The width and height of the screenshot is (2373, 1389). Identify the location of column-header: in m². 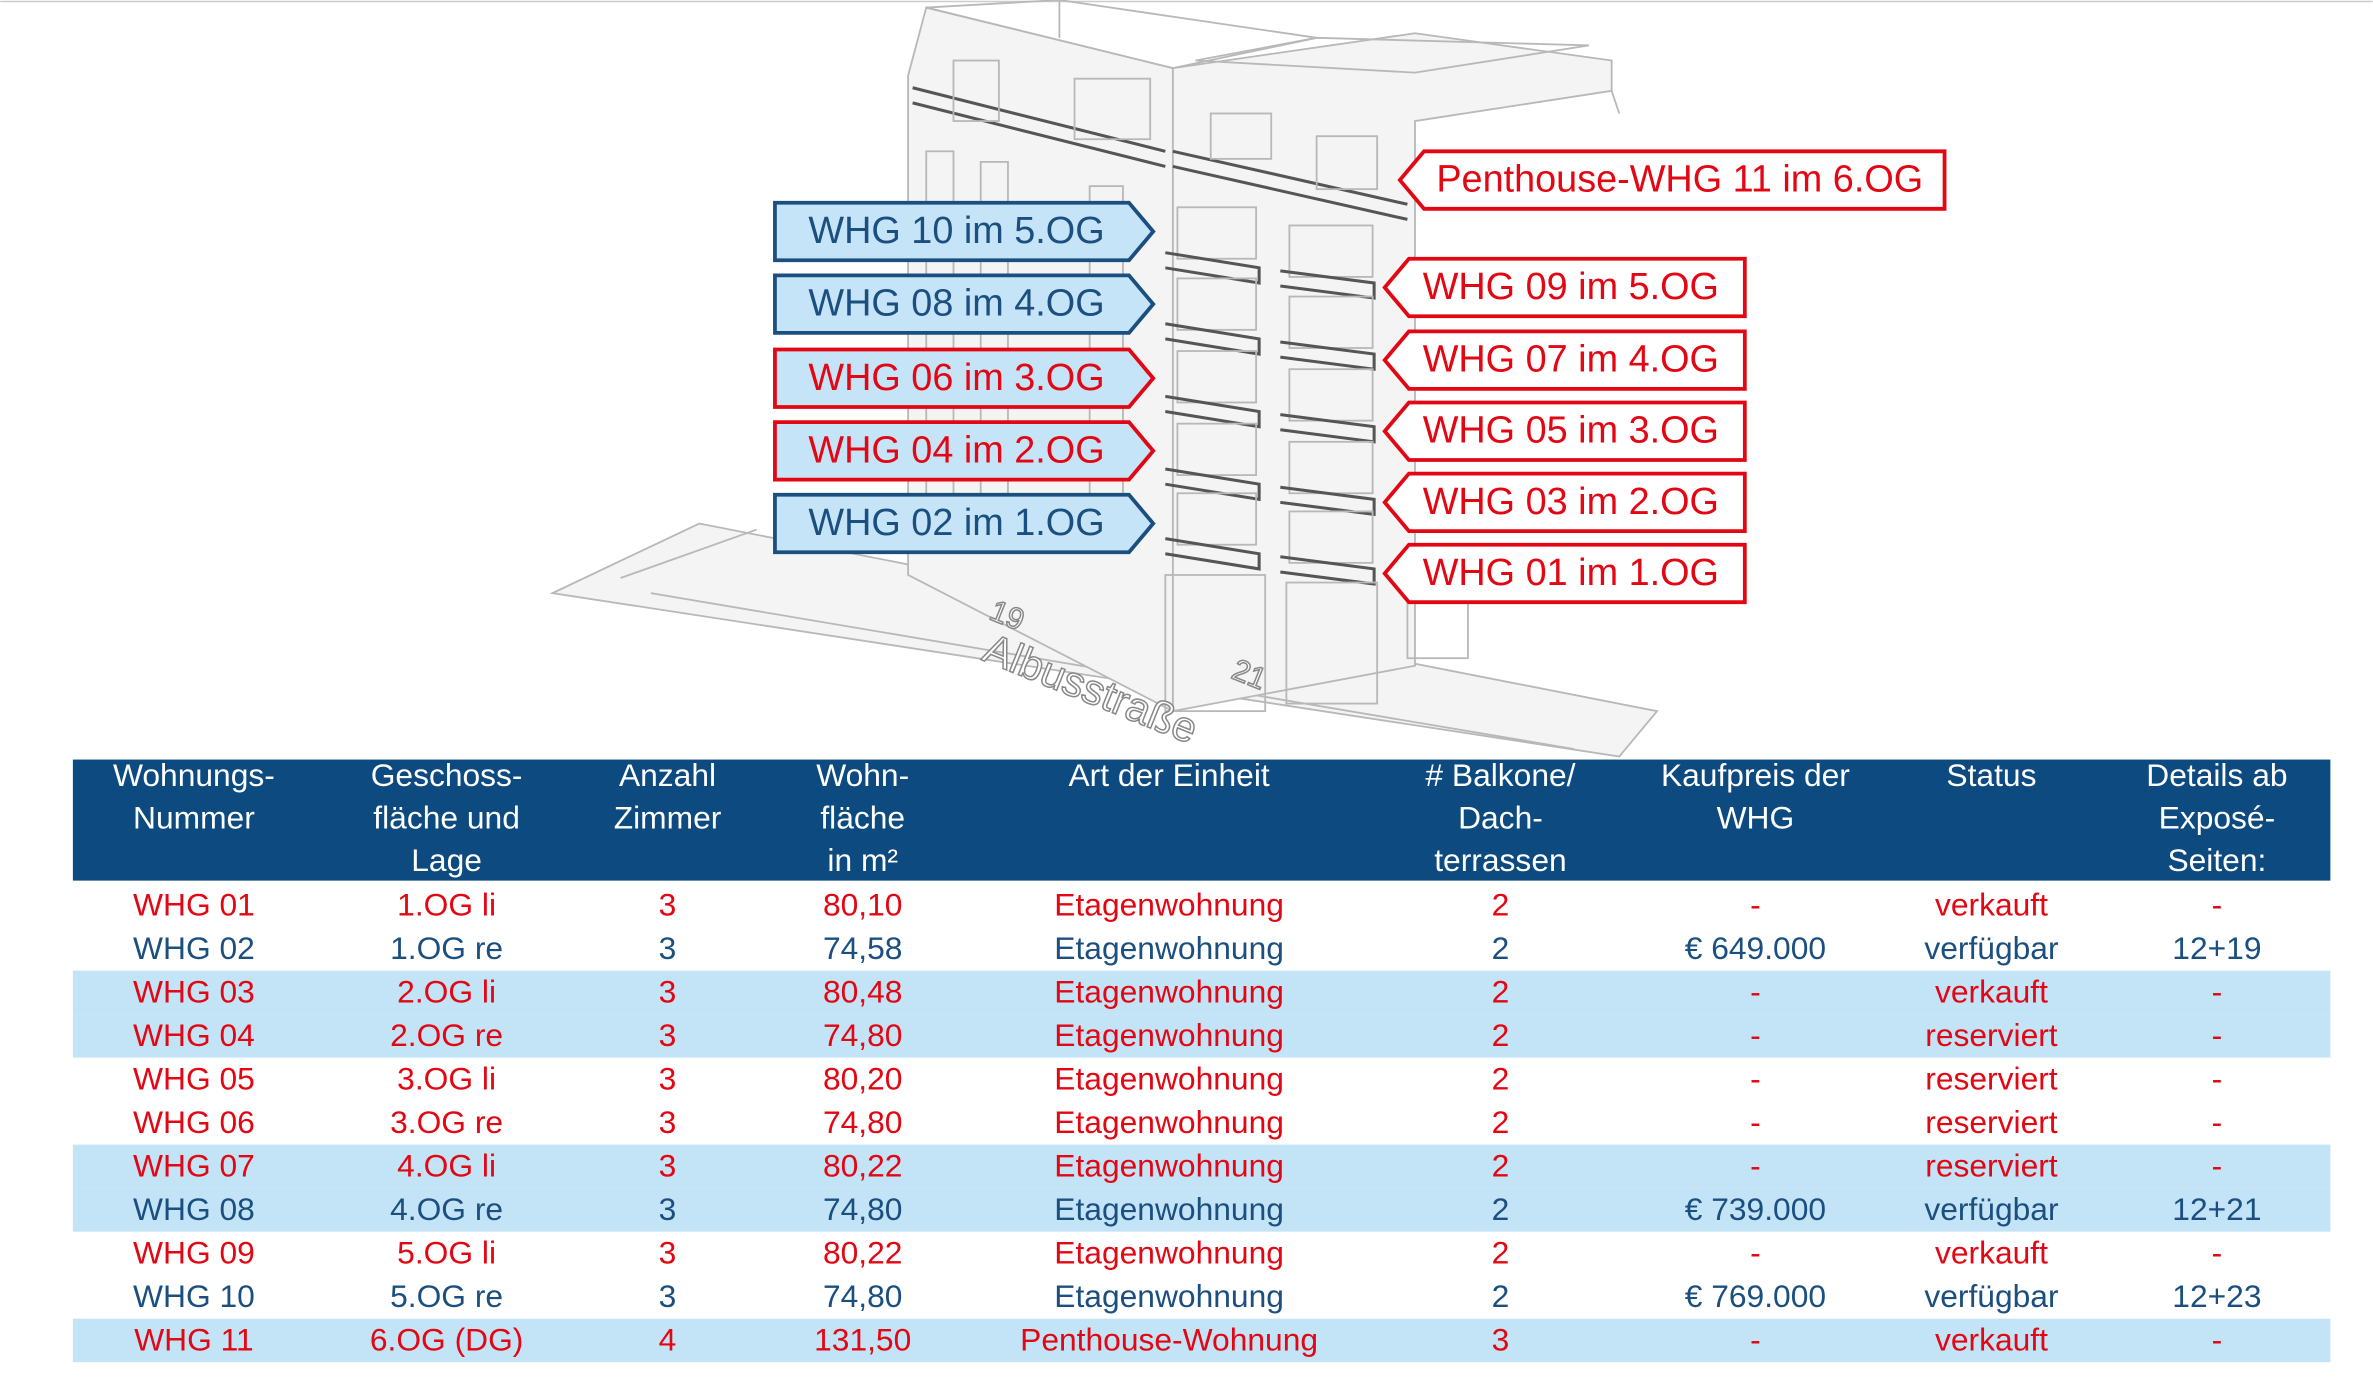
(862, 860).